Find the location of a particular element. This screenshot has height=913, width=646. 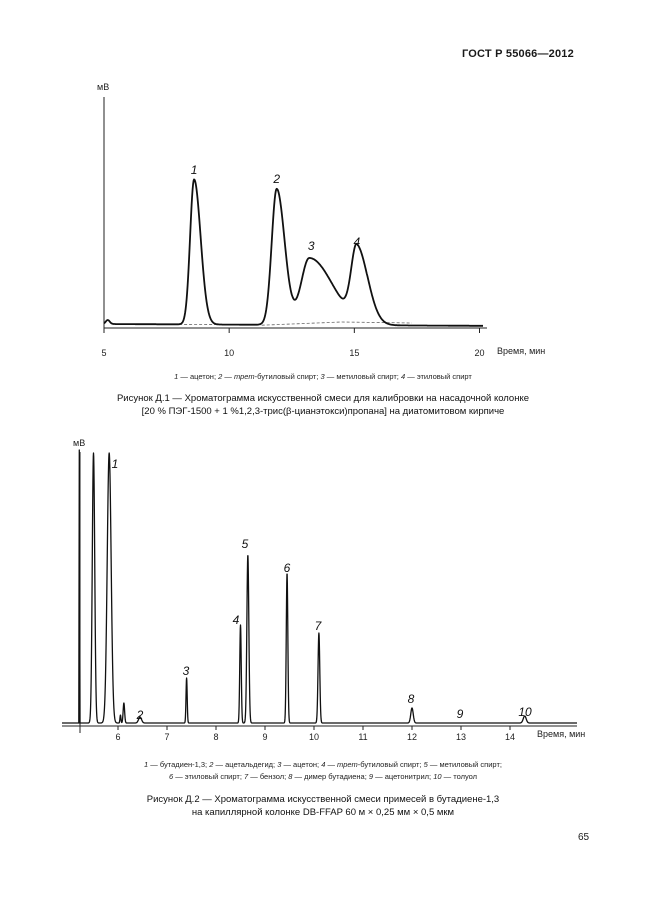

chart-1-y-label: мВ is located at coordinates (103, 87).